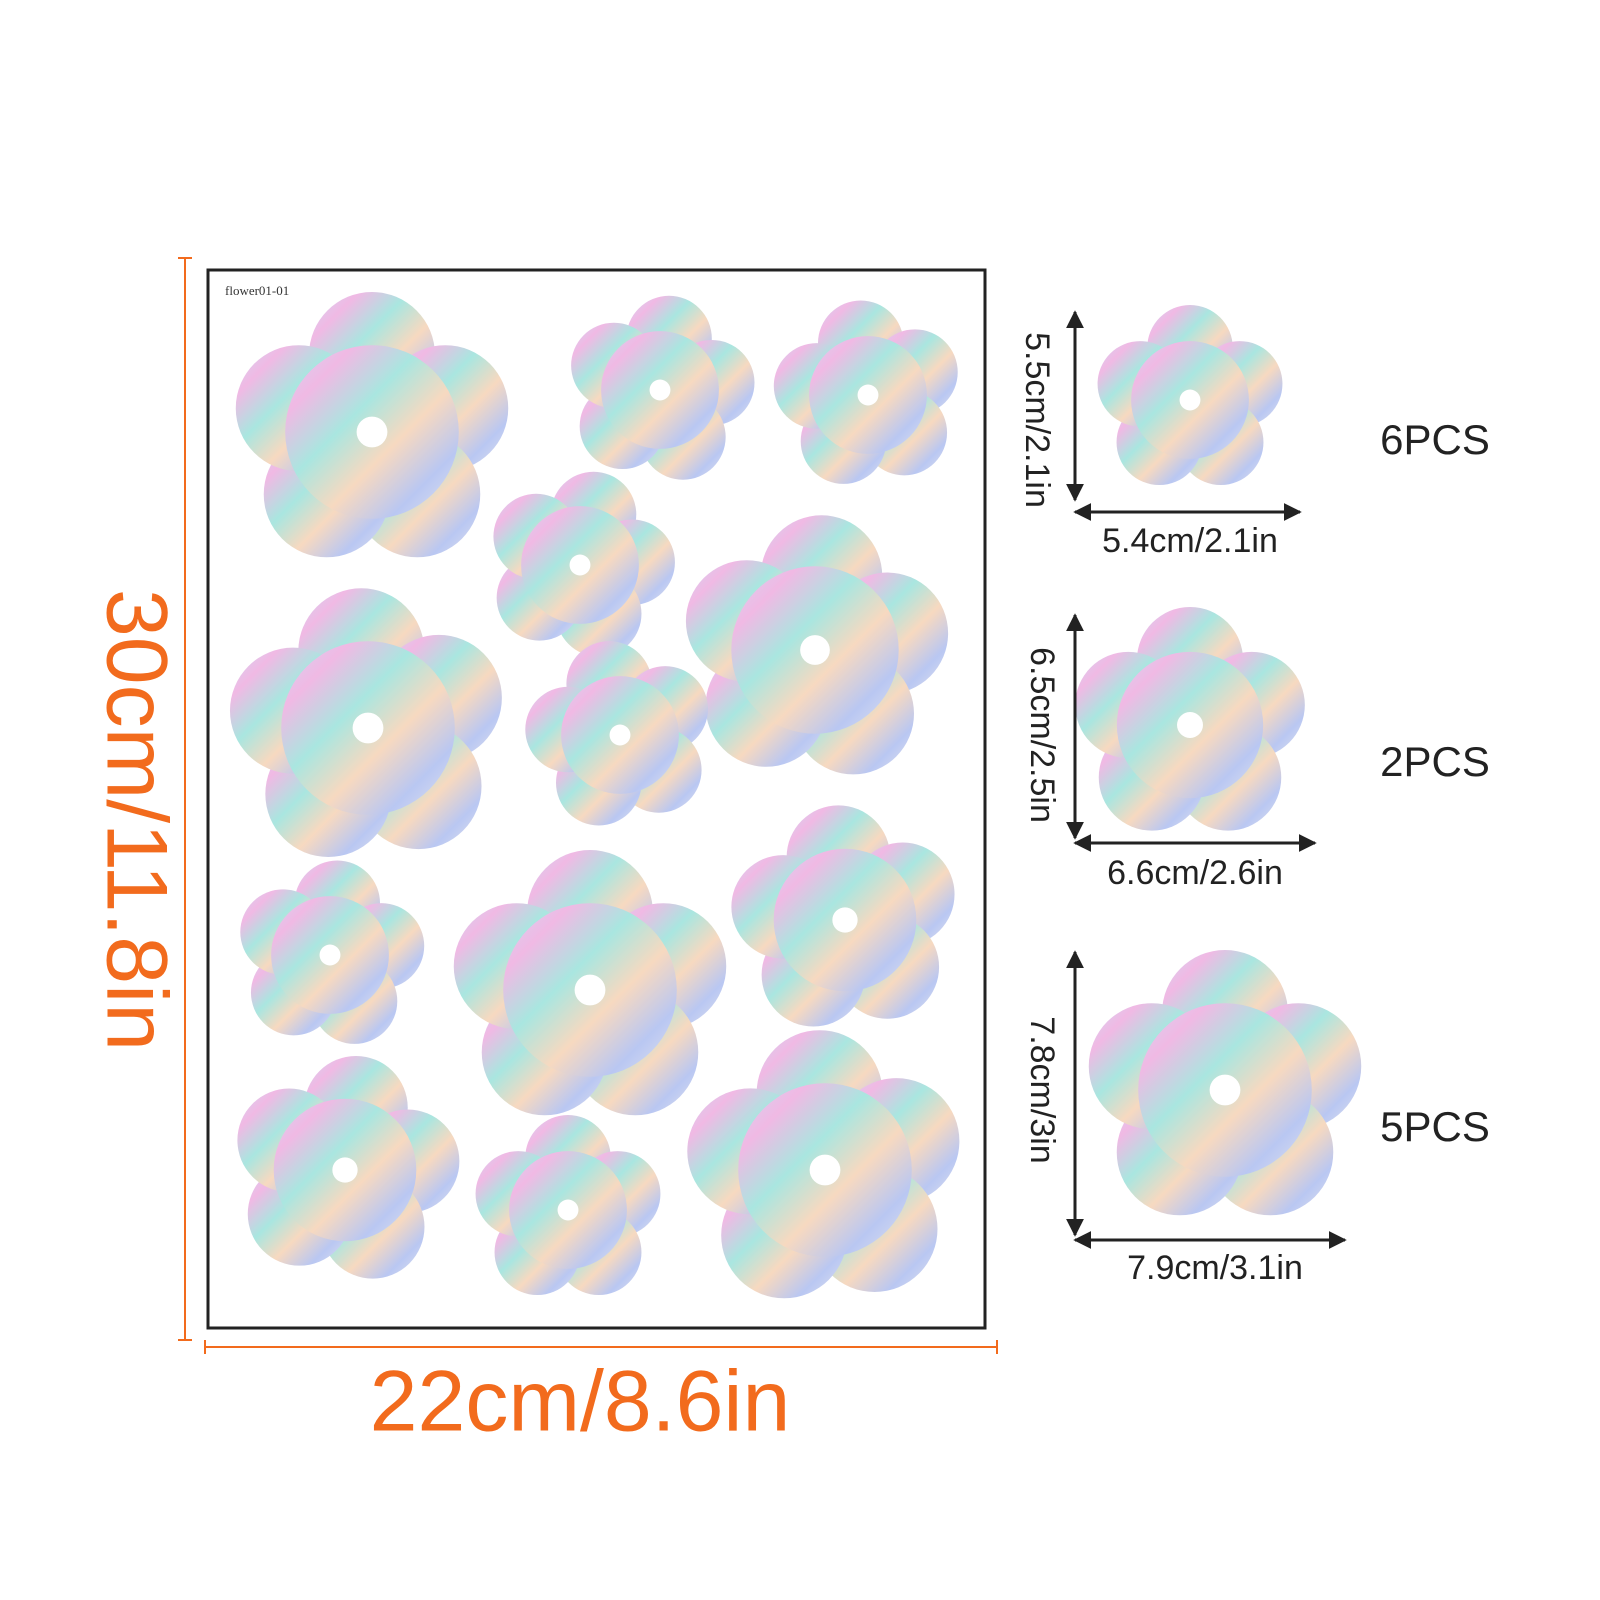  I want to click on size-width: 7.9cm/3.1in, so click(1215, 1268).